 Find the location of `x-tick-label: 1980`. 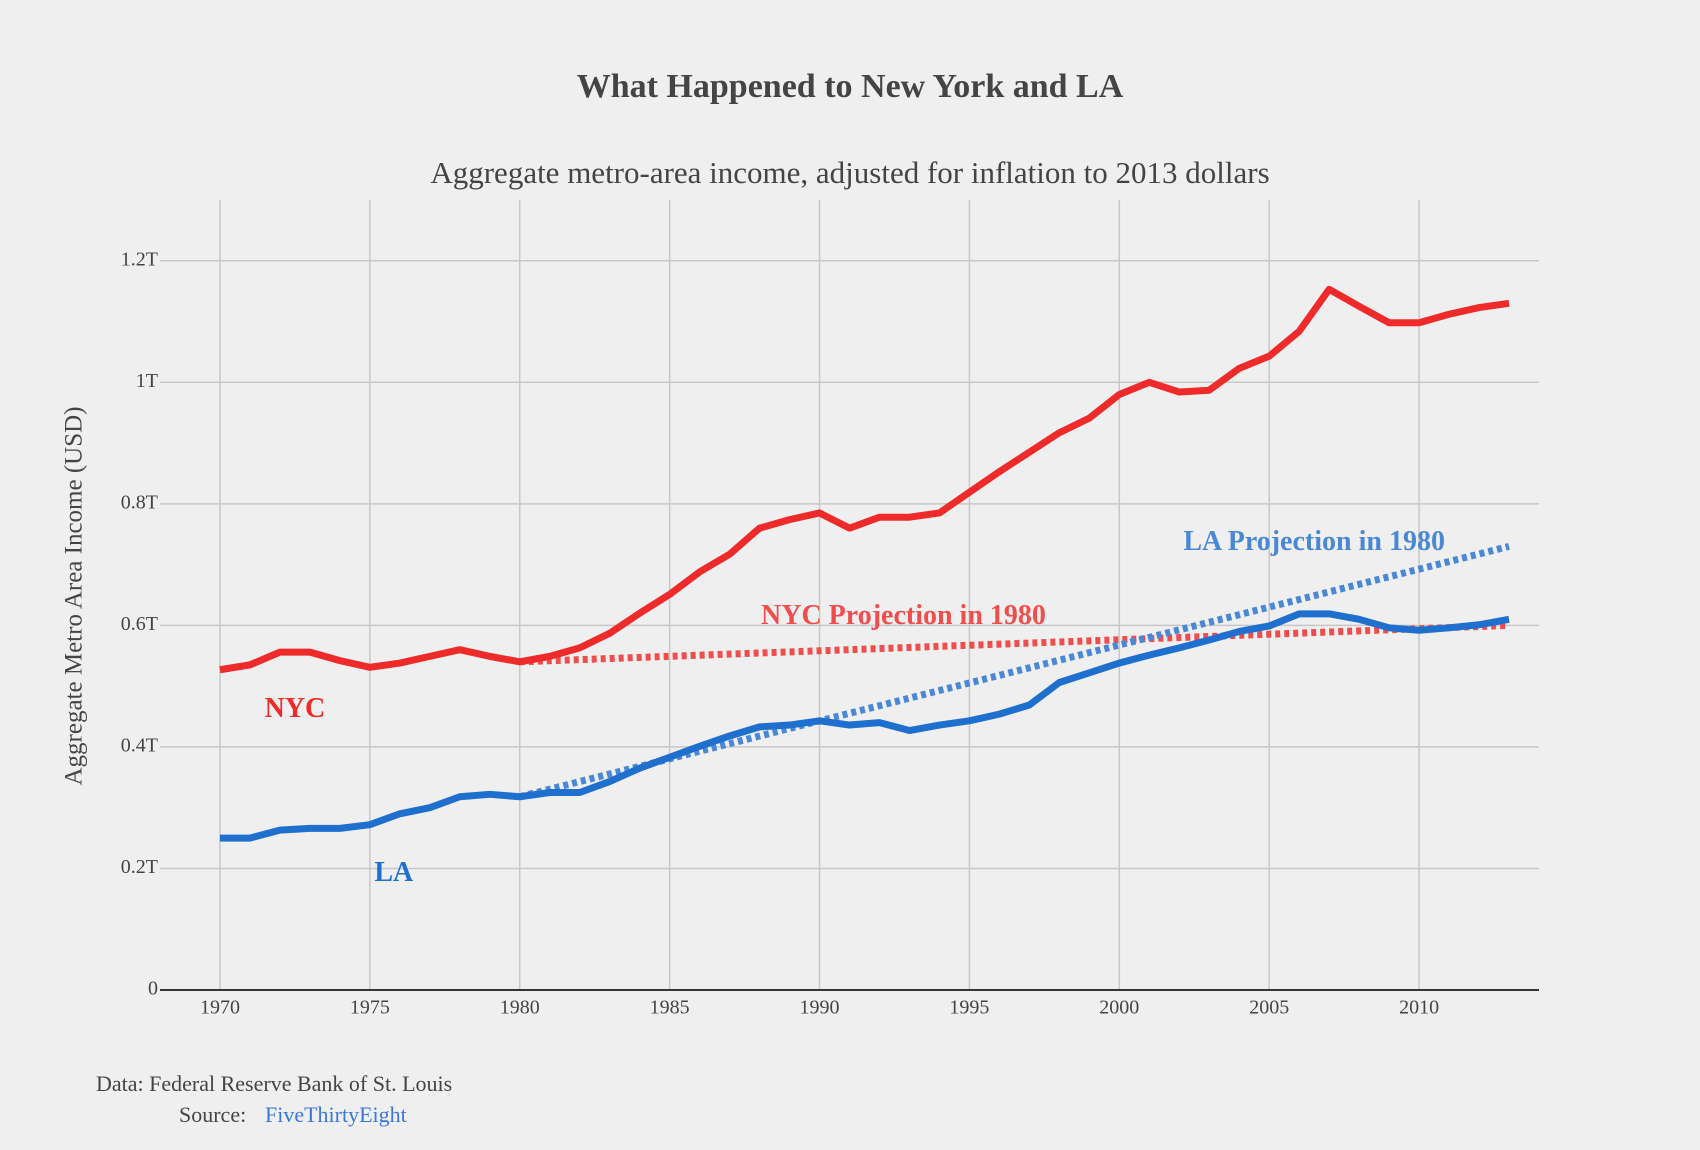

x-tick-label: 1980 is located at coordinates (520, 1008).